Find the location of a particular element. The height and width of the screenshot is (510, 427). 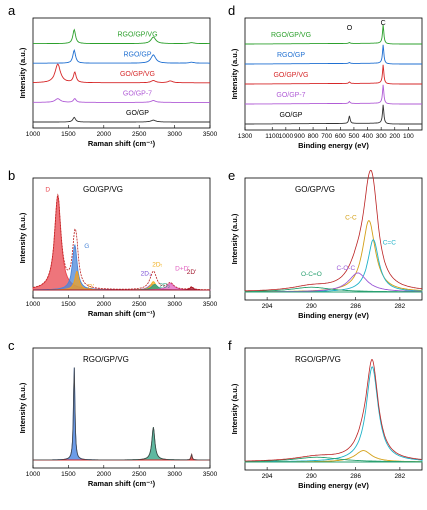

annotation-o: O is located at coordinates (350, 28).